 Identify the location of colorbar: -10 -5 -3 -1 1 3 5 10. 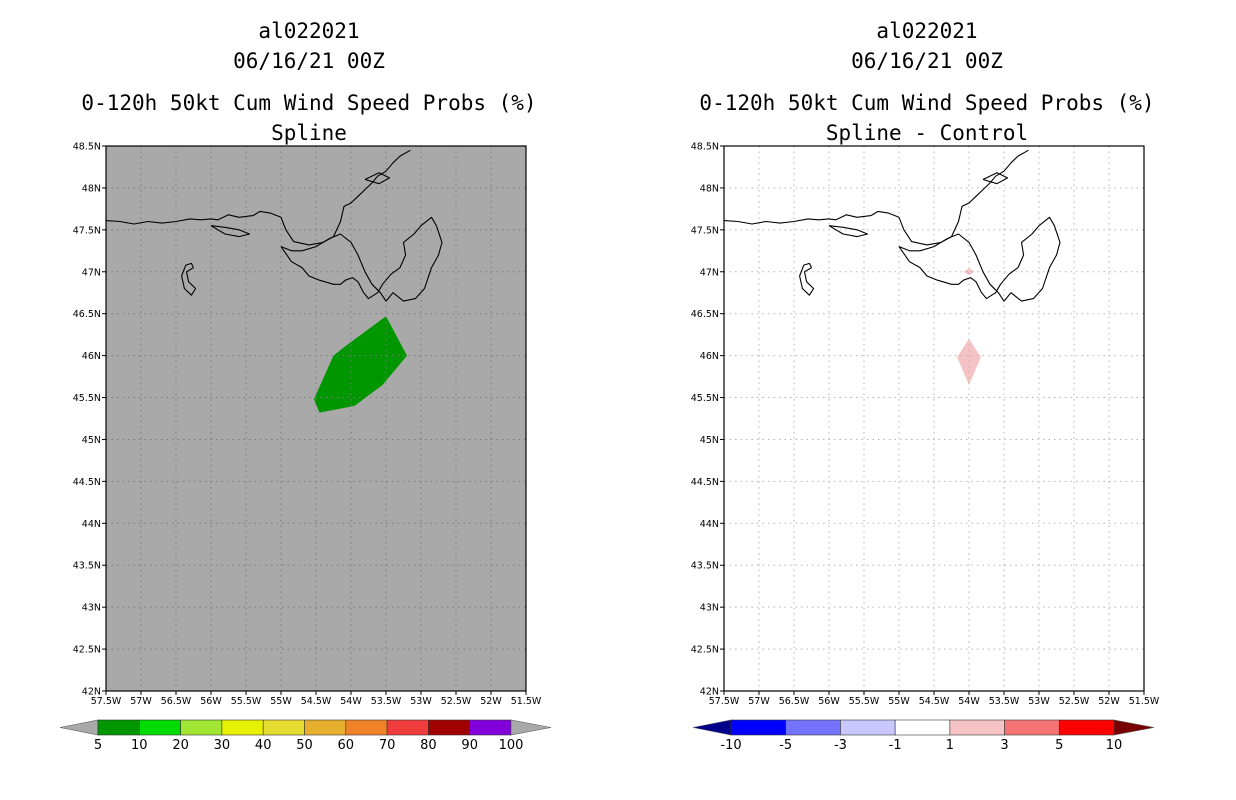
(923, 736).